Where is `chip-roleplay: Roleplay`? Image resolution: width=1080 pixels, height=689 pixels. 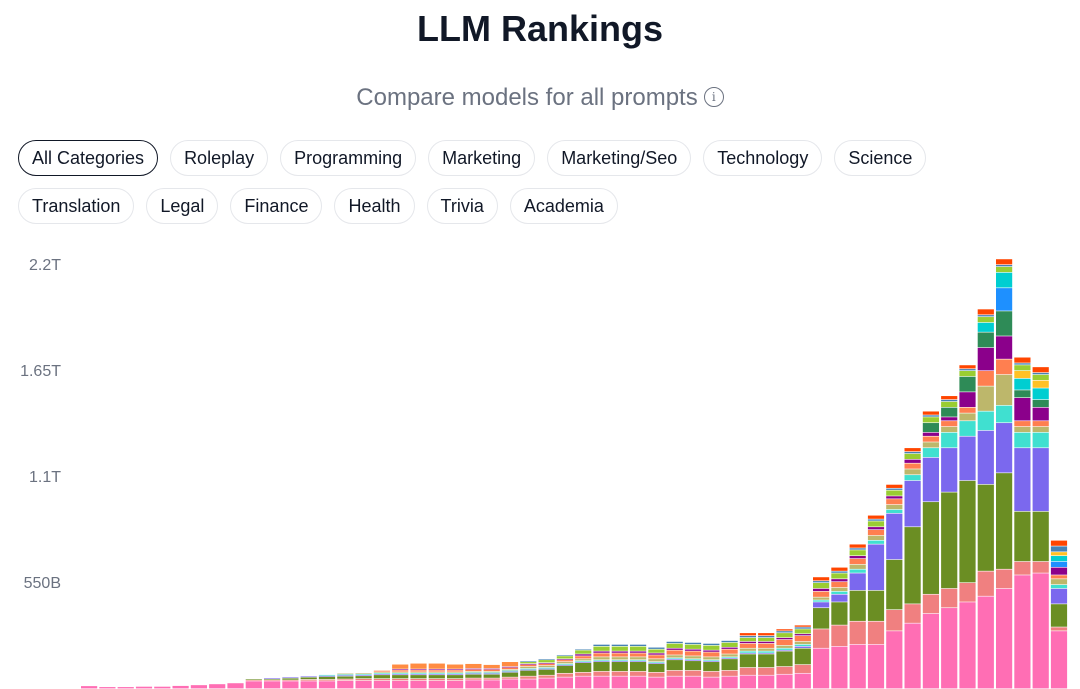 chip-roleplay: Roleplay is located at coordinates (219, 158).